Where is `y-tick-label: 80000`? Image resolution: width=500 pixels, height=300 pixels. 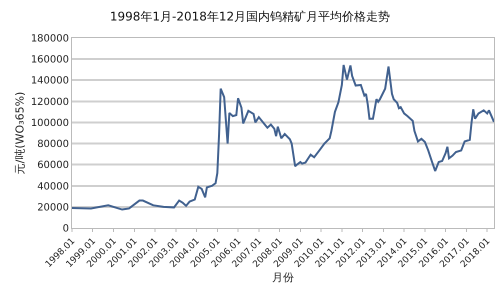 y-tick-label: 80000 is located at coordinates (53, 144).